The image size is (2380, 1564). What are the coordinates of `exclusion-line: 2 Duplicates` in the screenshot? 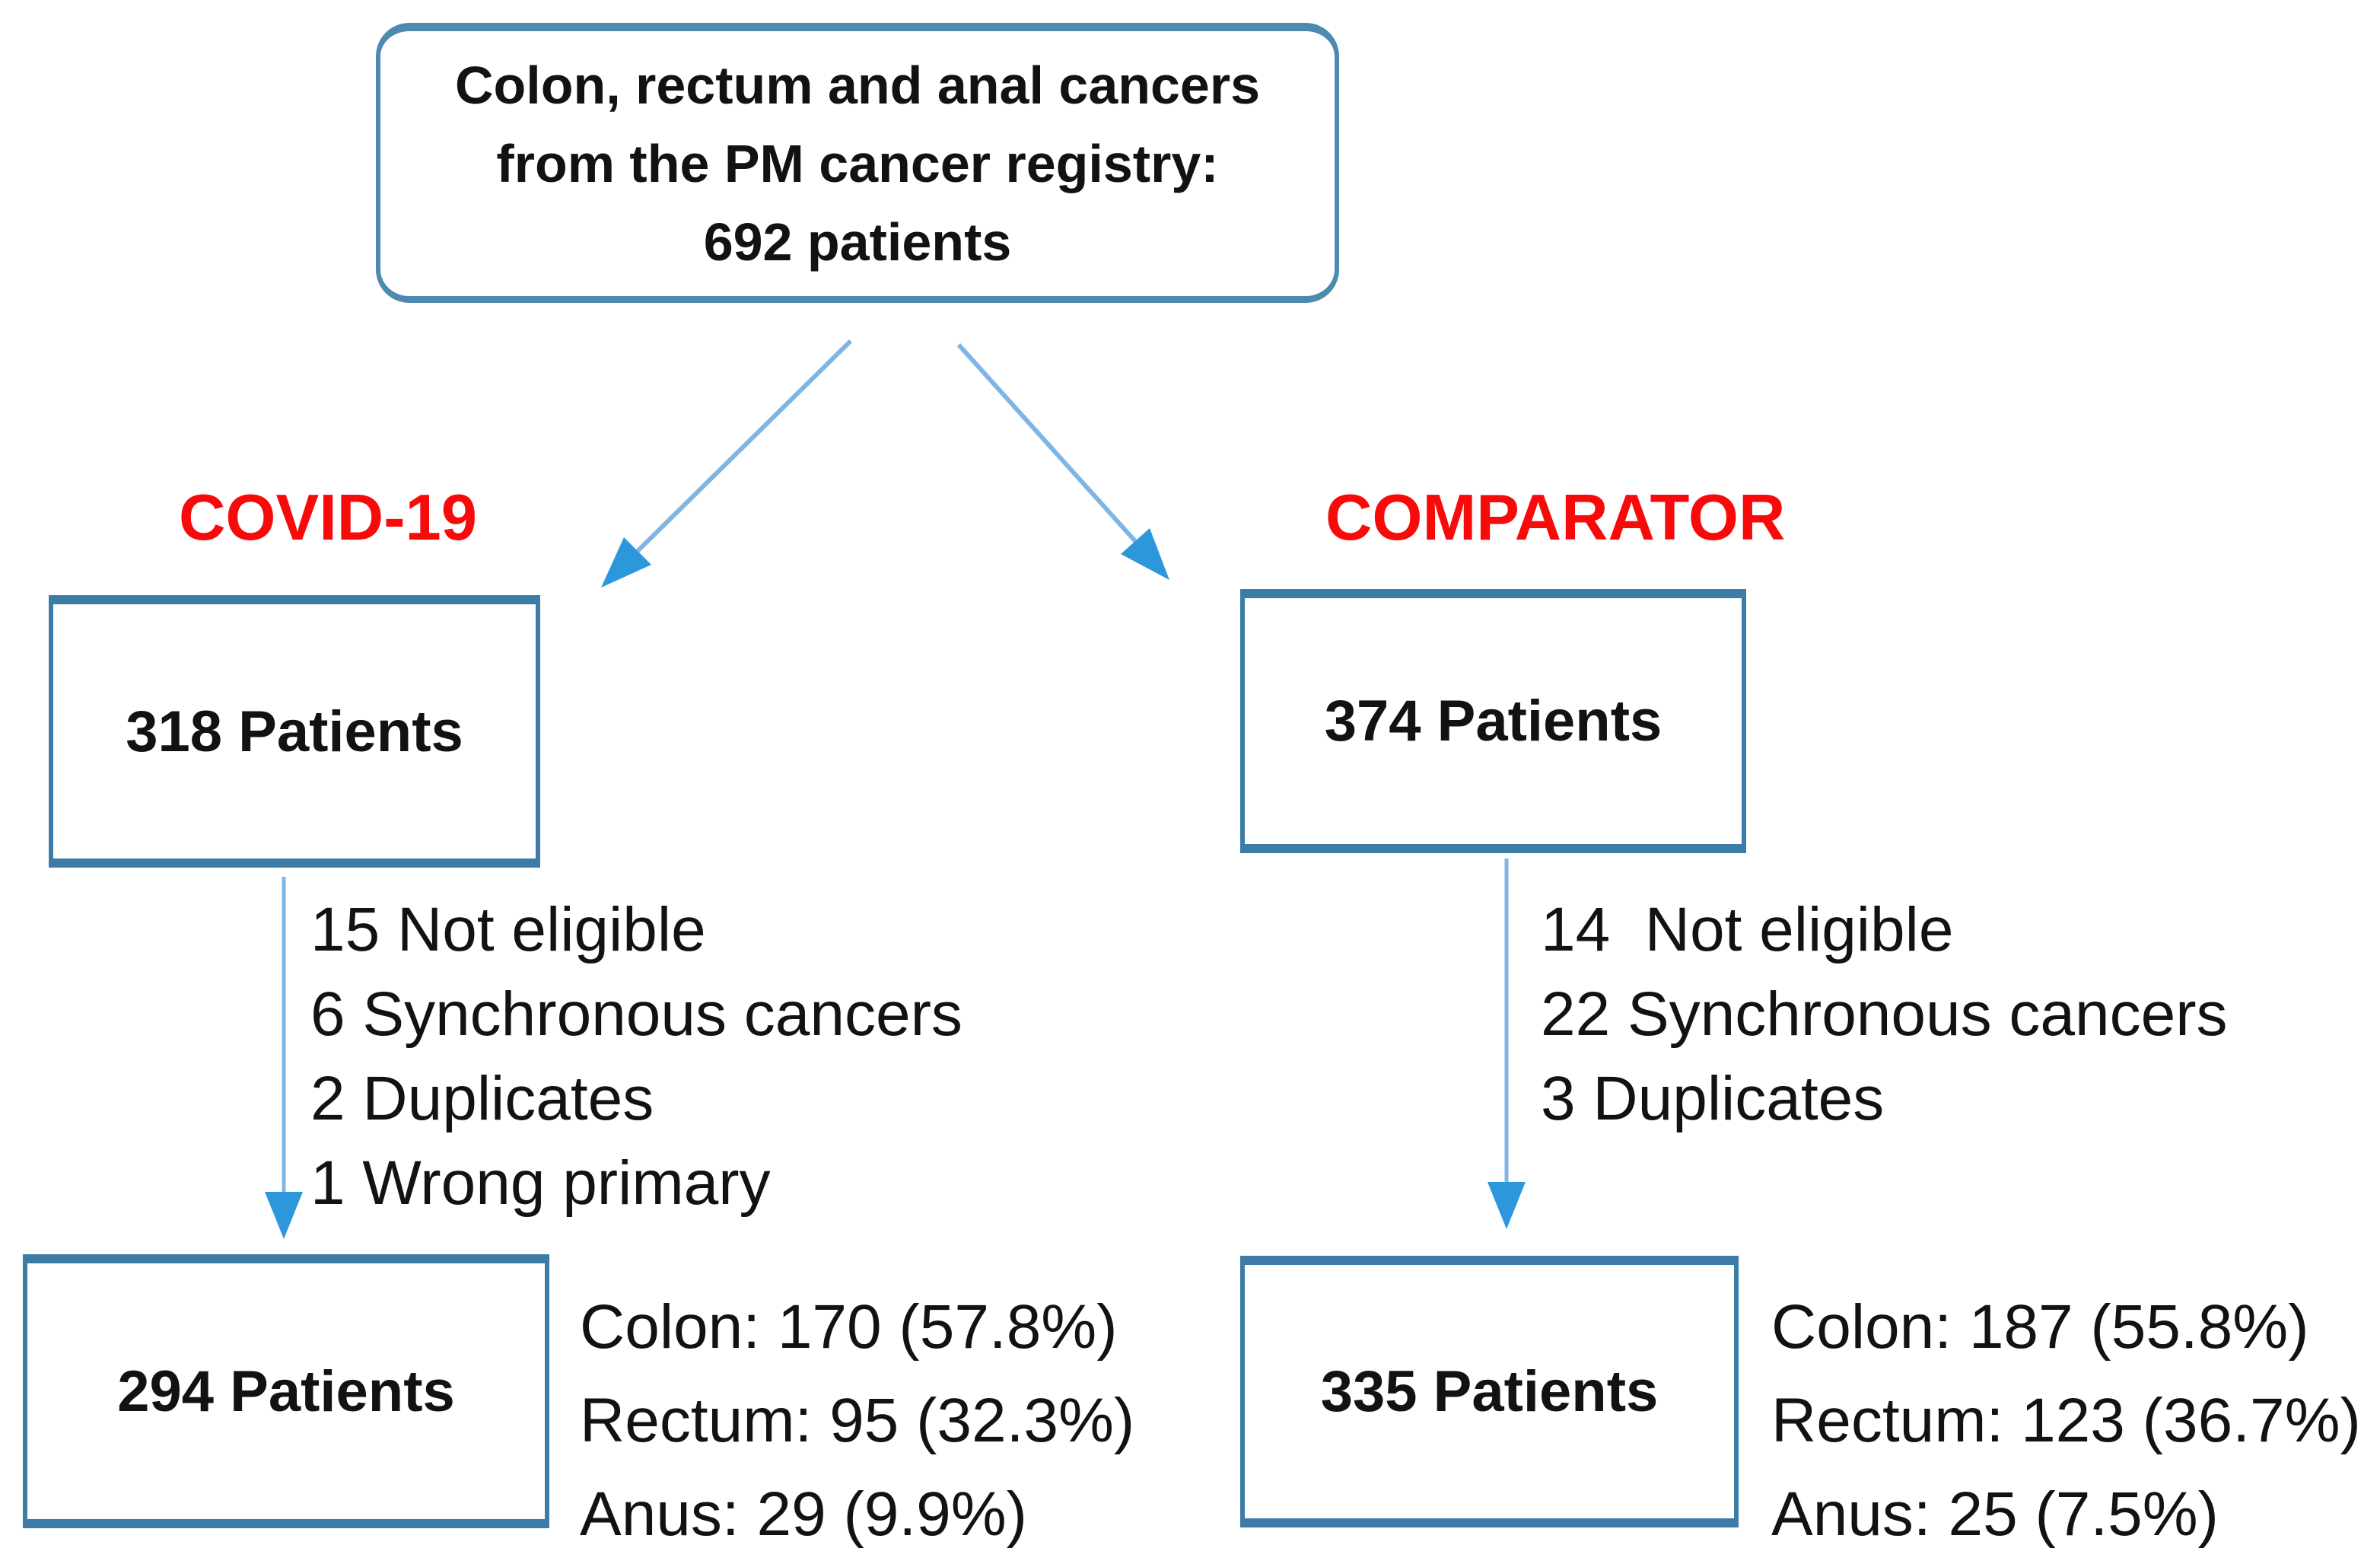 It's located at (482, 1098).